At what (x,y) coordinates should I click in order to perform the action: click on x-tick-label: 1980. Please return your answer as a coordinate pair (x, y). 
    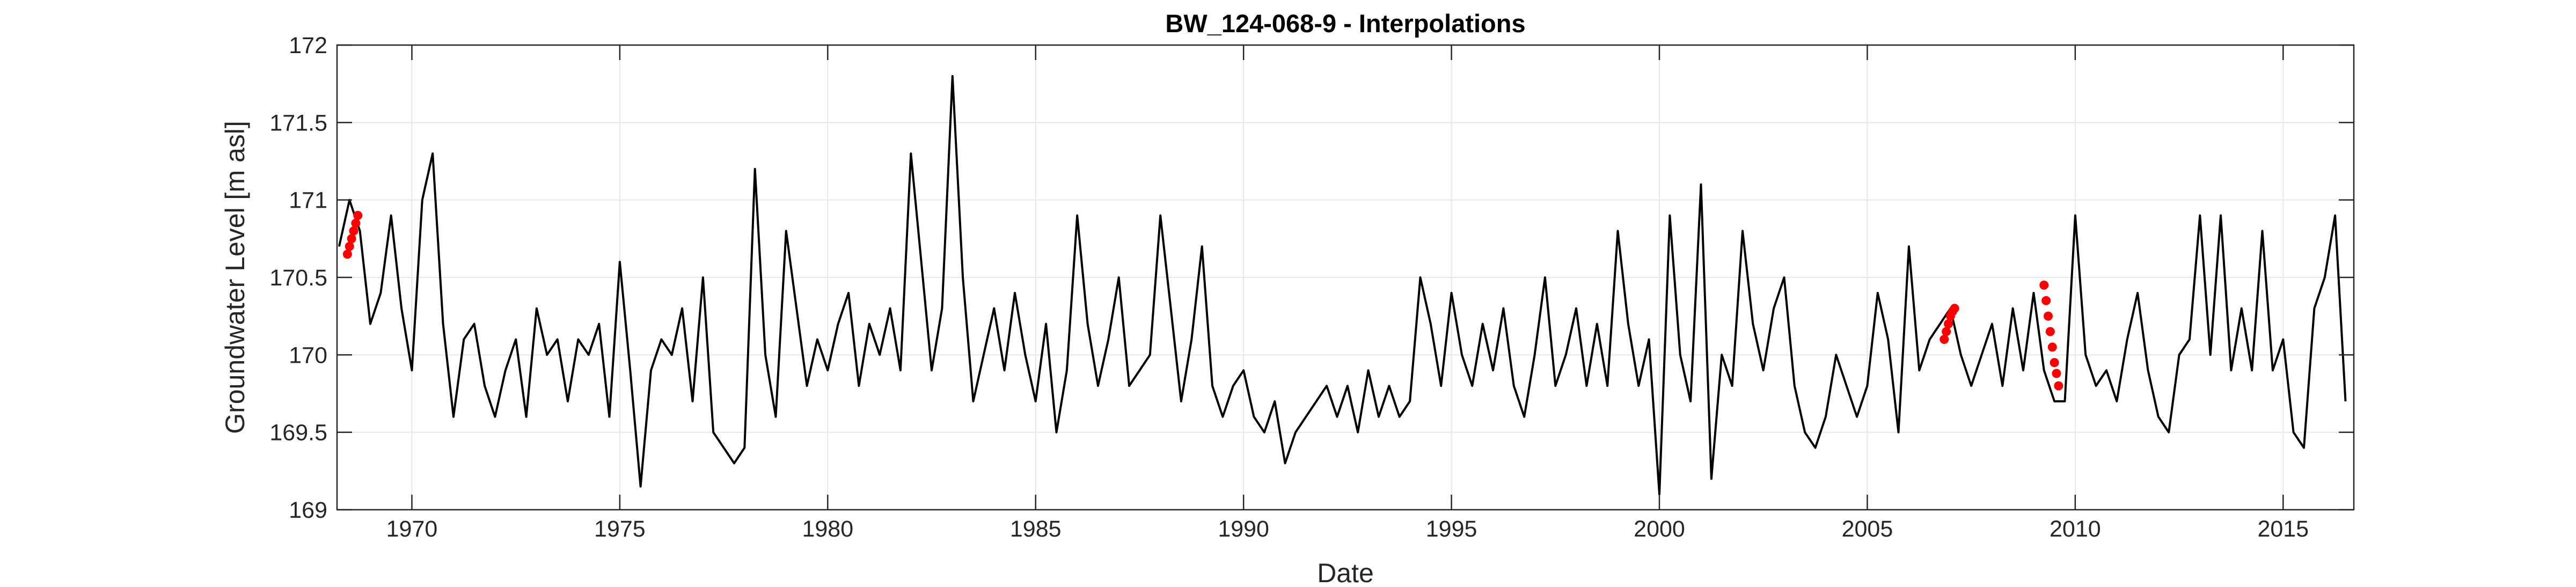
    Looking at the image, I should click on (827, 529).